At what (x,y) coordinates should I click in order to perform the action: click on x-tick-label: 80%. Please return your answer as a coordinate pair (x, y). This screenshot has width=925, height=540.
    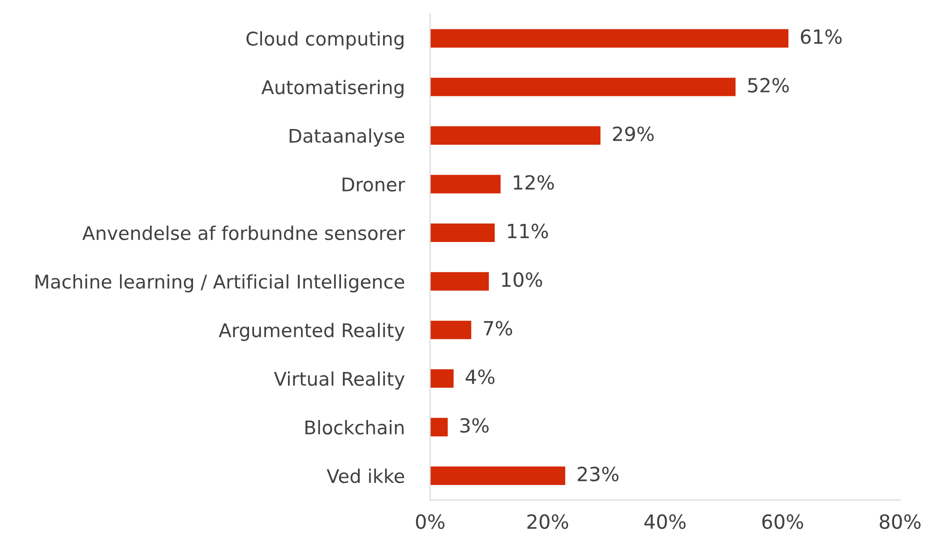
    Looking at the image, I should click on (900, 521).